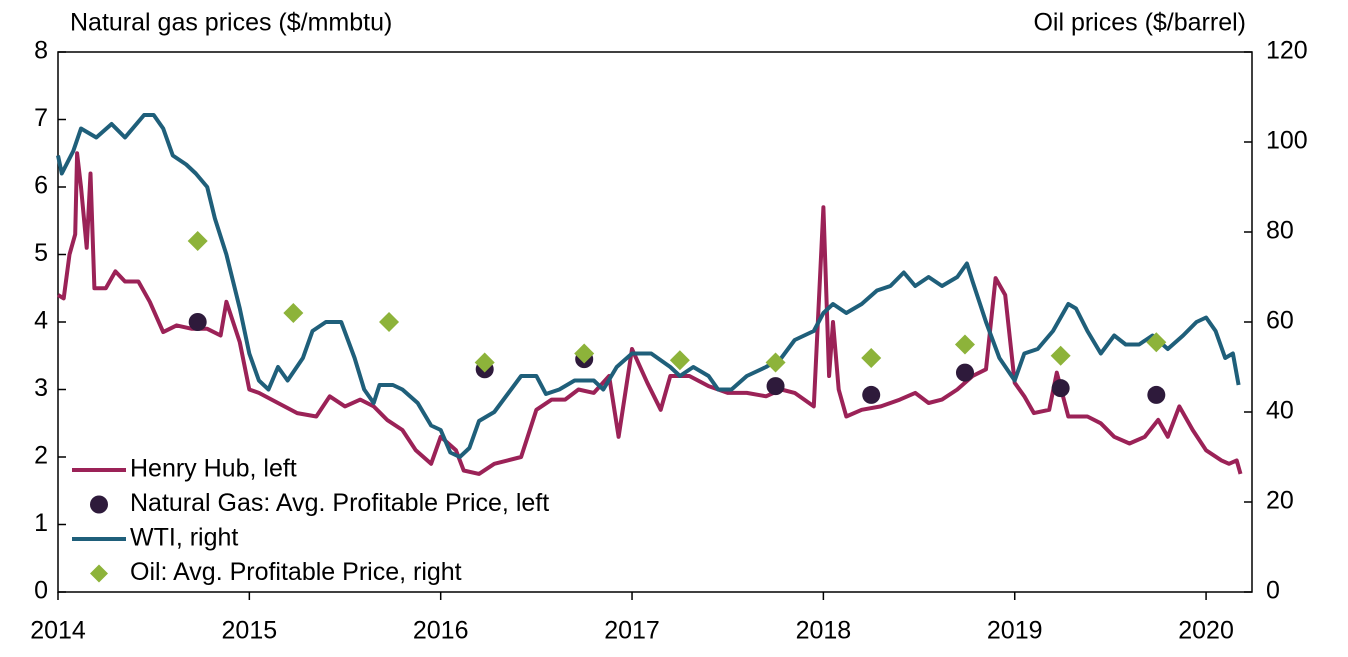 The image size is (1348, 657). Describe the element at coordinates (441, 631) in the screenshot. I see `x-tick-label: 2016` at that location.